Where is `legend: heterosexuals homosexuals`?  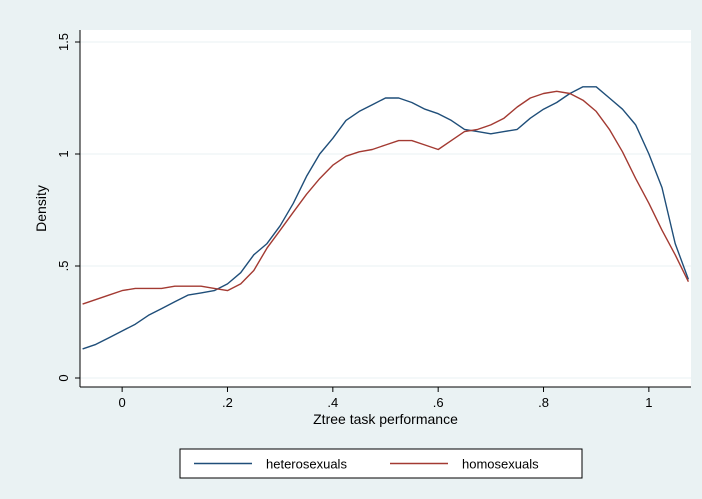 legend: heterosexuals homosexuals is located at coordinates (381, 463).